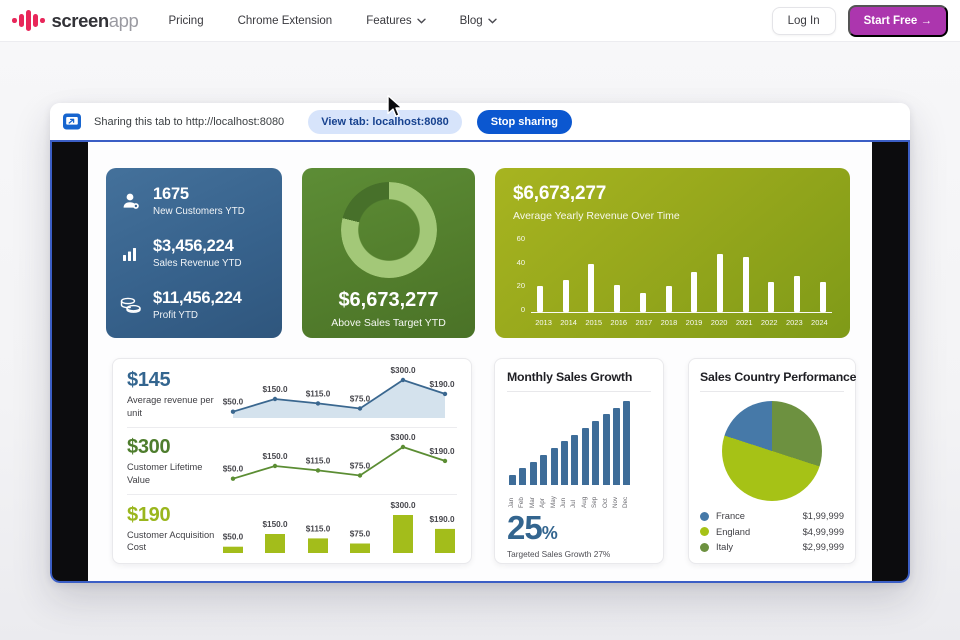 The height and width of the screenshot is (640, 960). Describe the element at coordinates (532, 527) in the screenshot. I see `growth-percent: 25%` at that location.